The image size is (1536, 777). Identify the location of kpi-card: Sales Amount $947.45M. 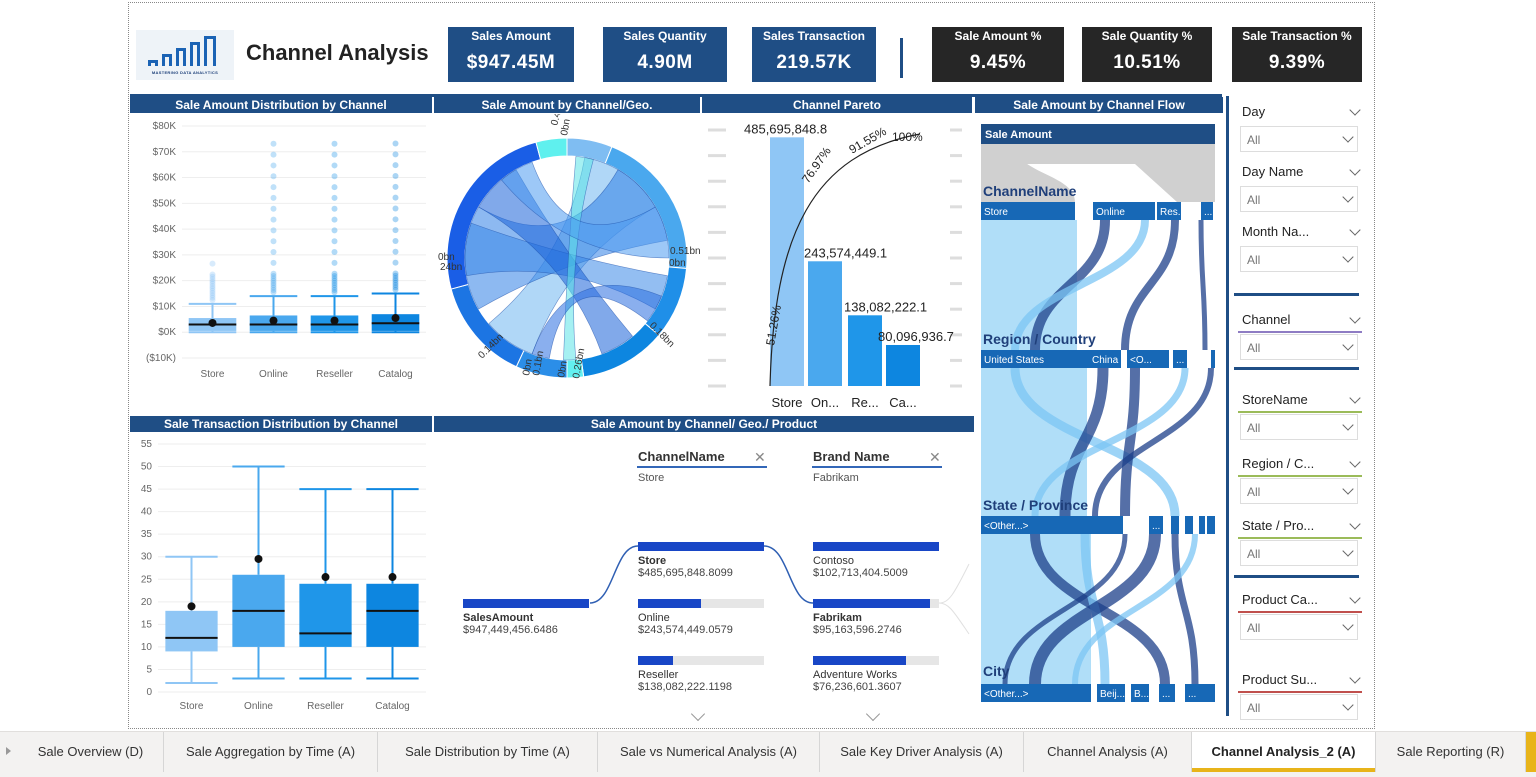
(511, 54).